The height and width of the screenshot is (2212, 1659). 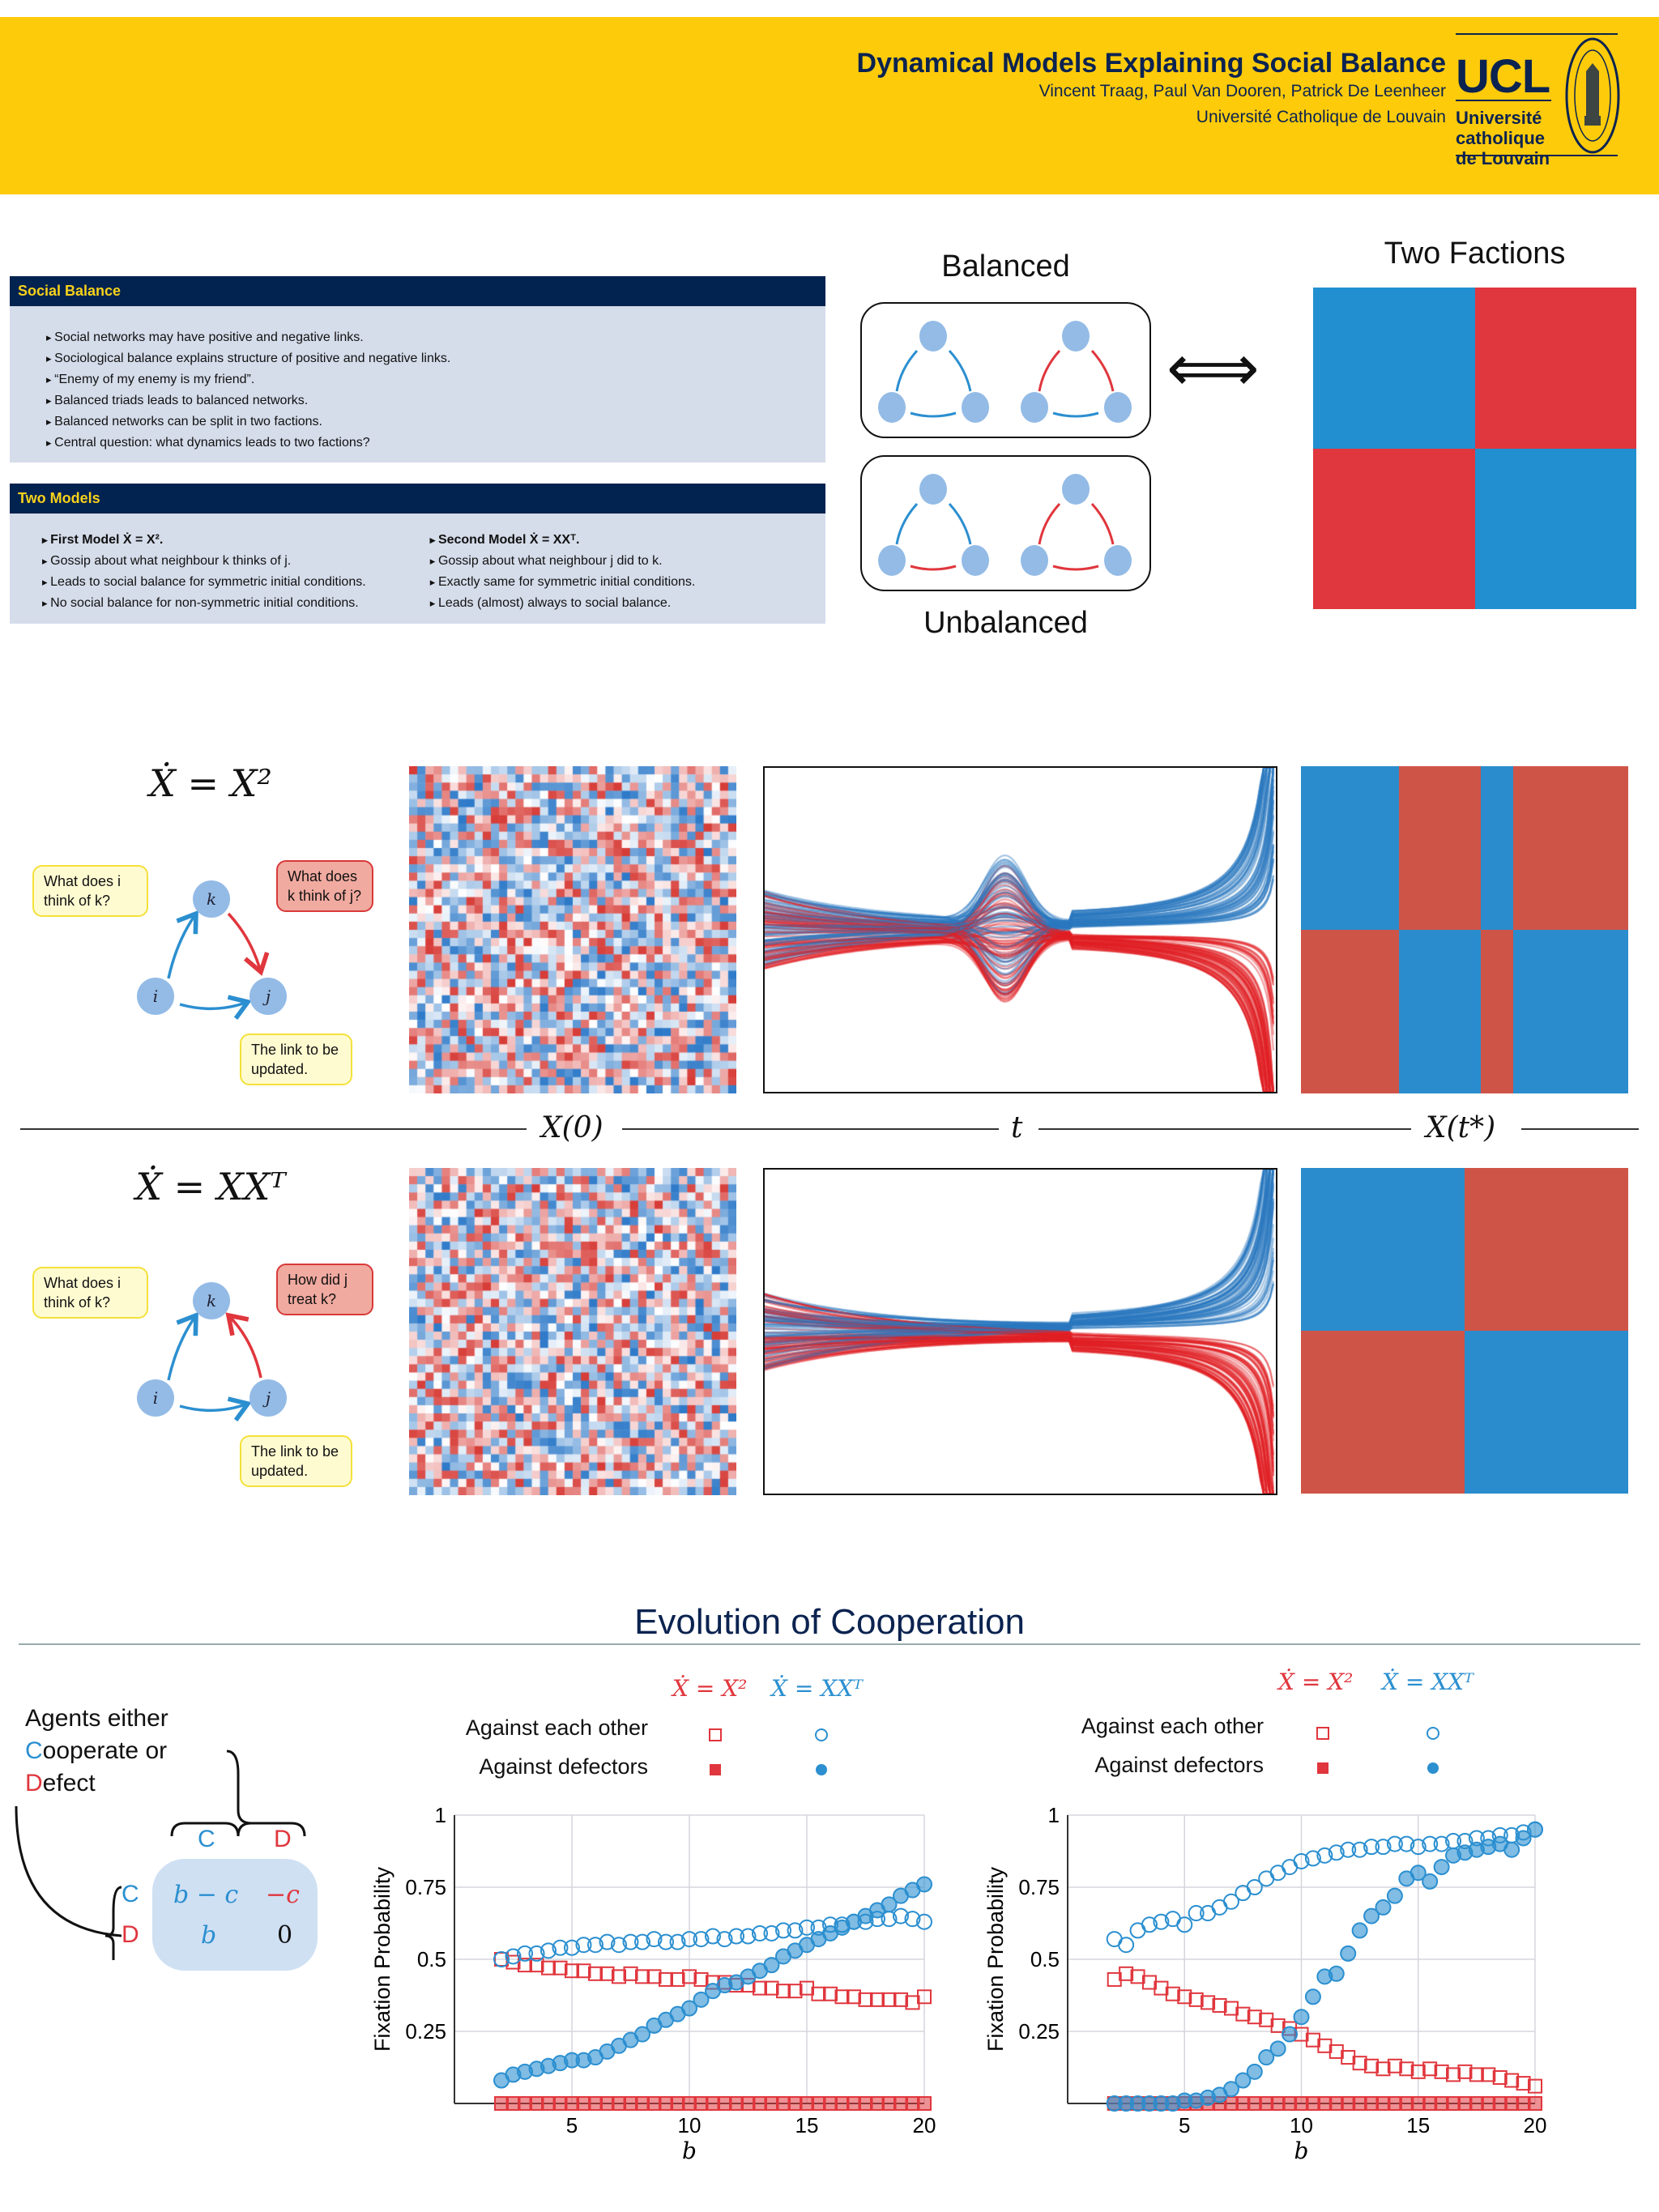 I want to click on payoff-cd: −c, so click(x=283, y=1895).